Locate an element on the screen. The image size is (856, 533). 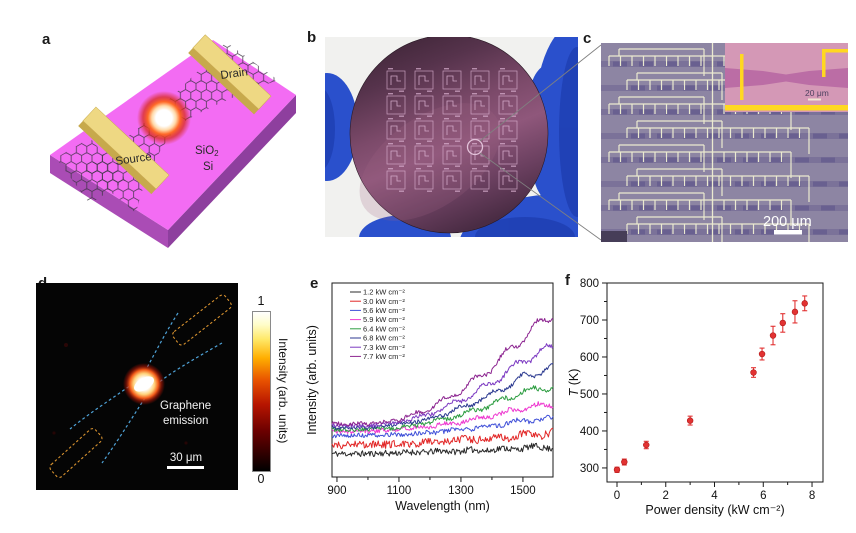
corner-shadow is located at coordinates (614, 236).